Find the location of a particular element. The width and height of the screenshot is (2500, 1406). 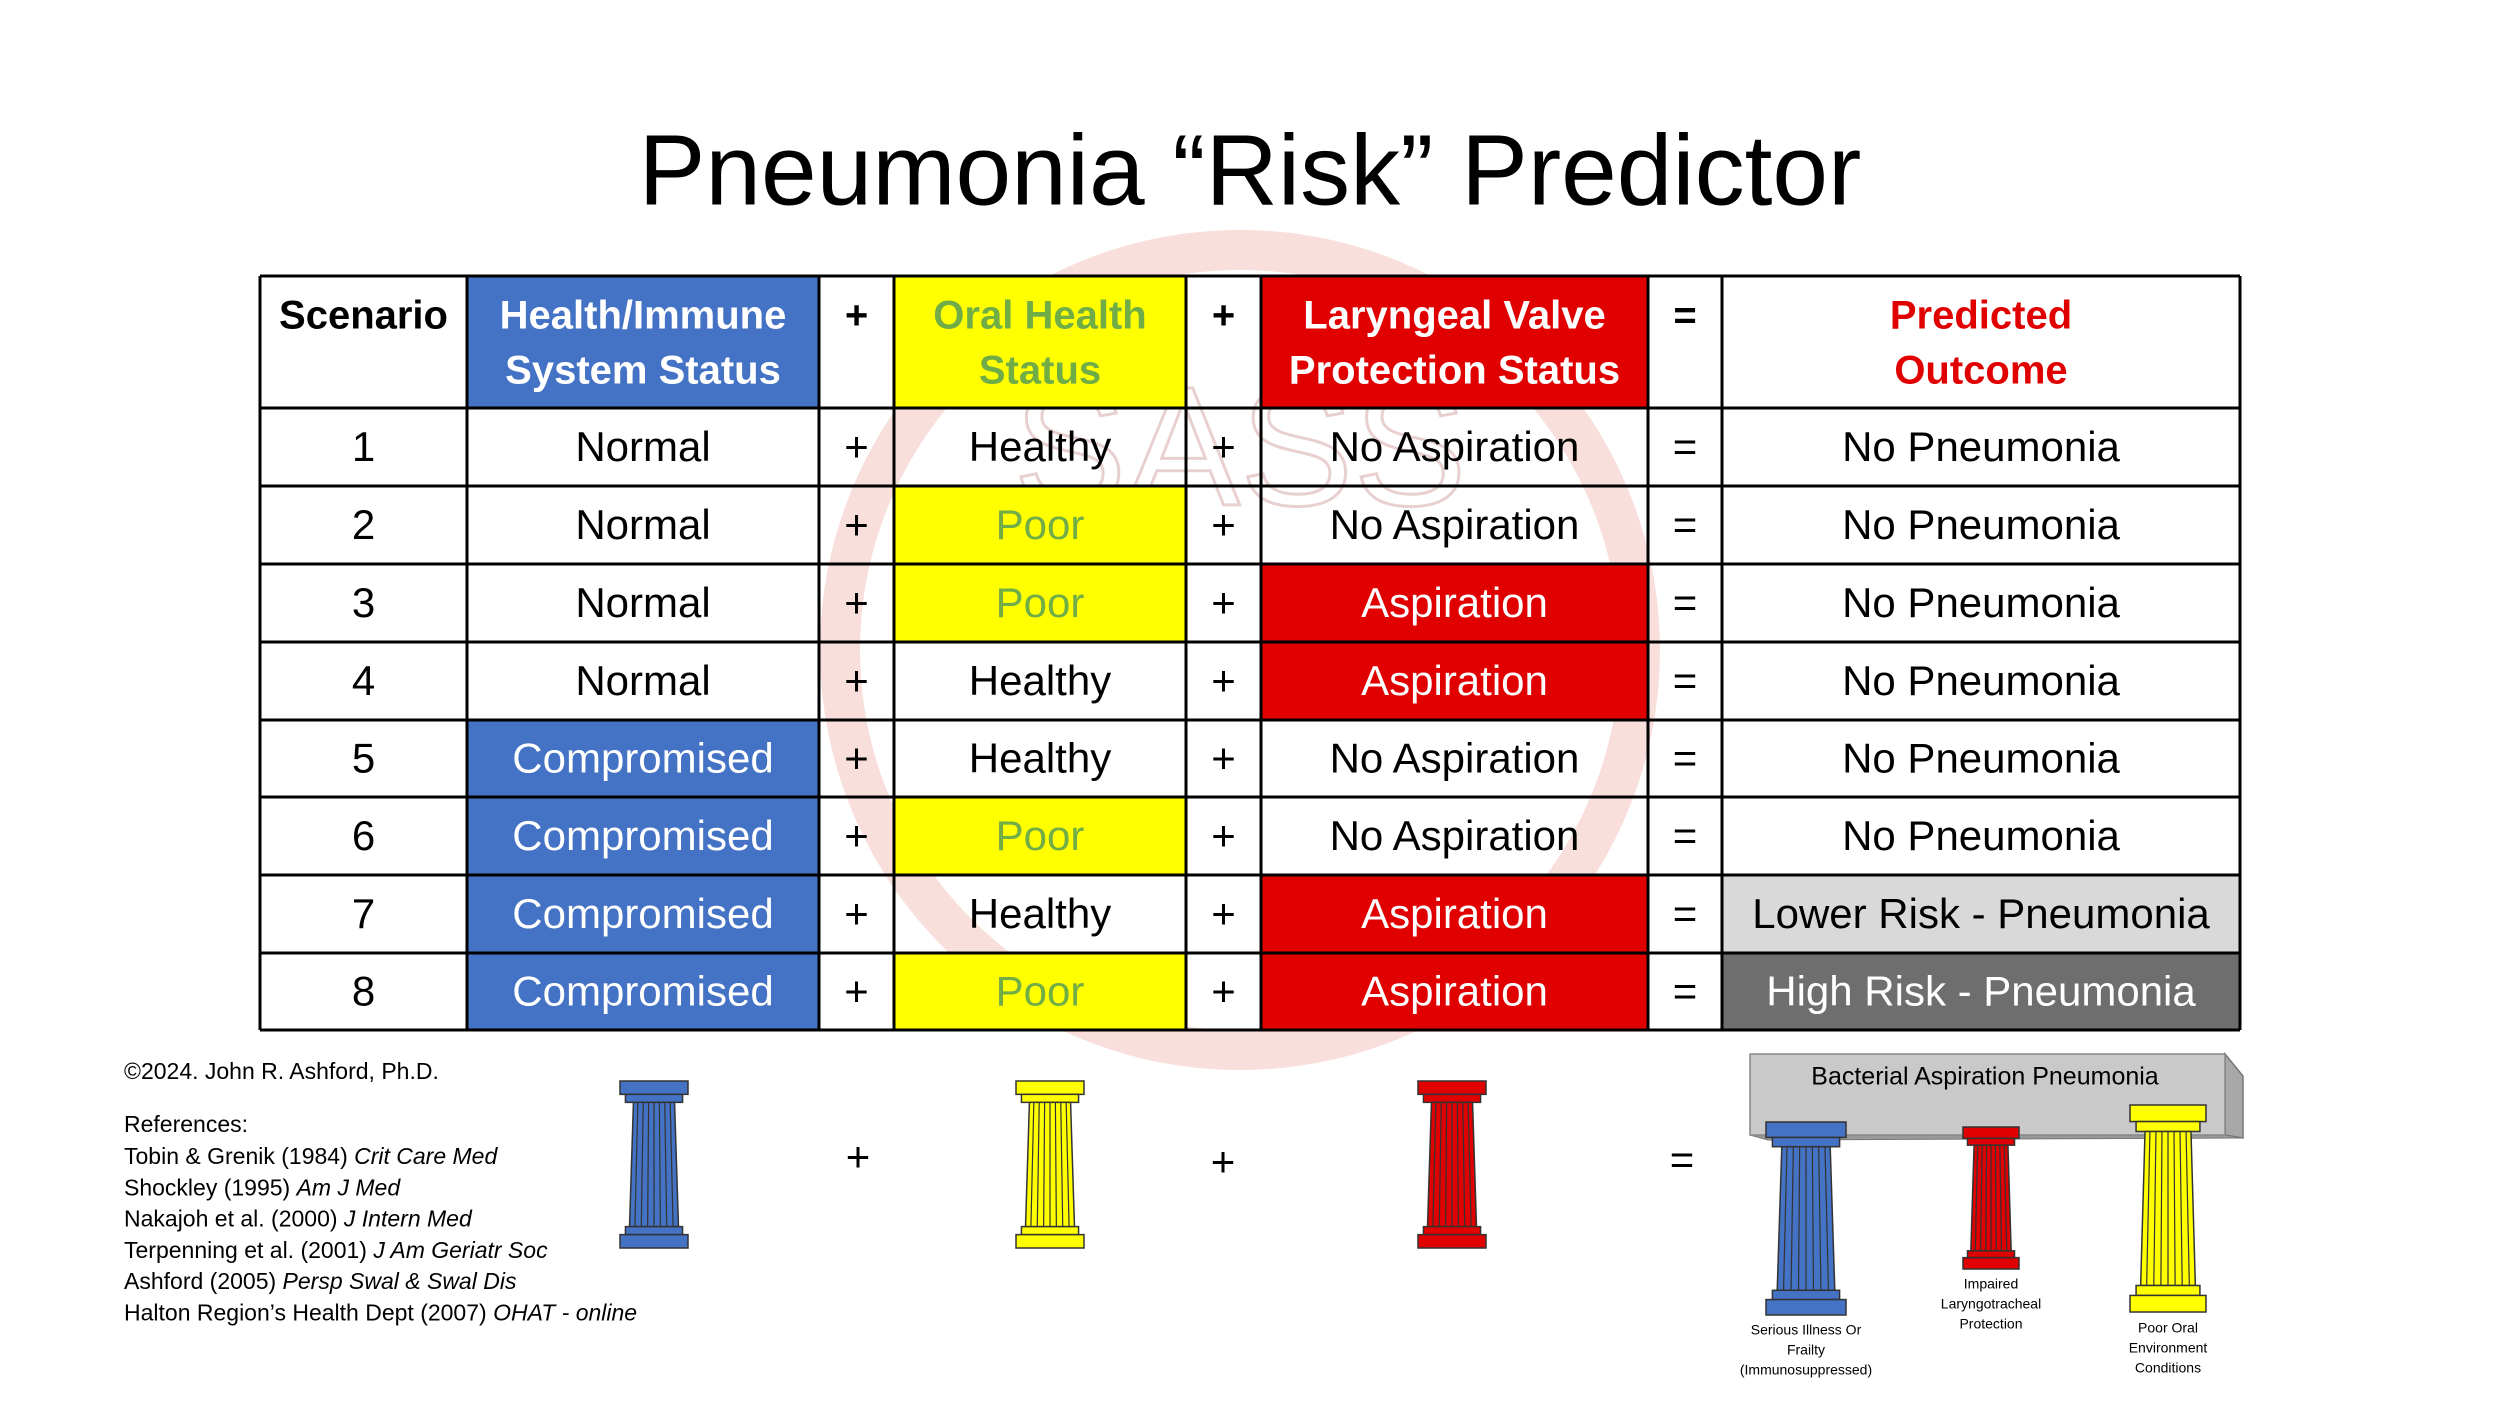

pillar-label: Protection is located at coordinates (1990, 1324).